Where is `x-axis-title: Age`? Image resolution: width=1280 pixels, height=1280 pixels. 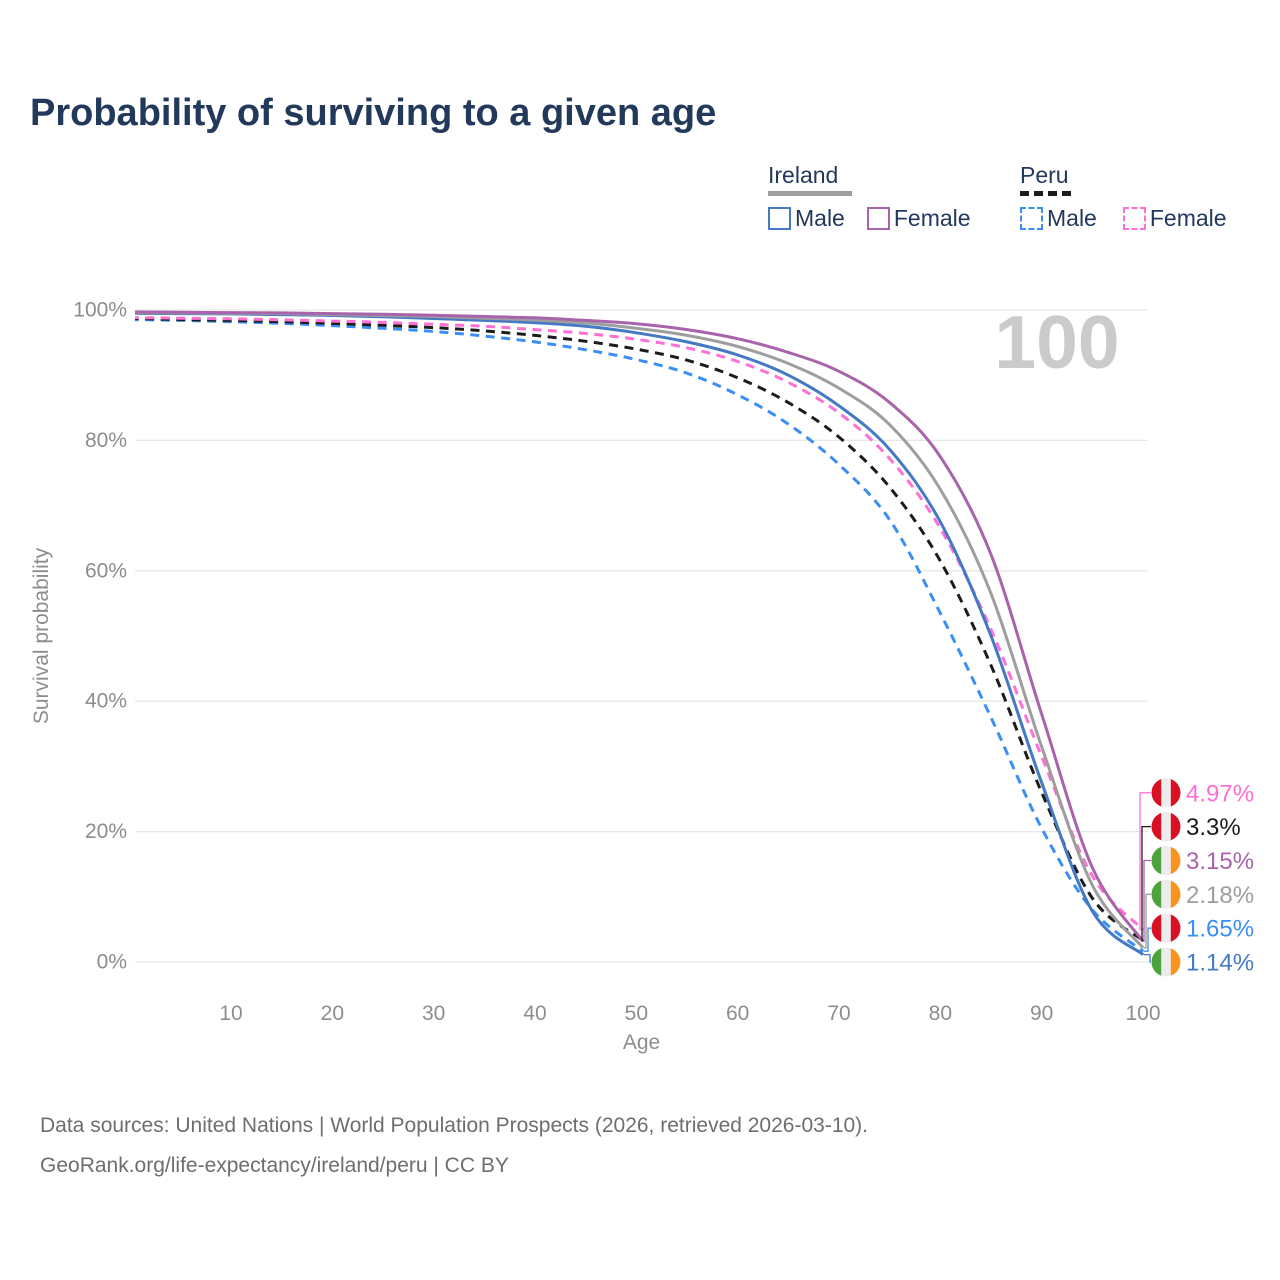
x-axis-title: Age is located at coordinates (641, 1042).